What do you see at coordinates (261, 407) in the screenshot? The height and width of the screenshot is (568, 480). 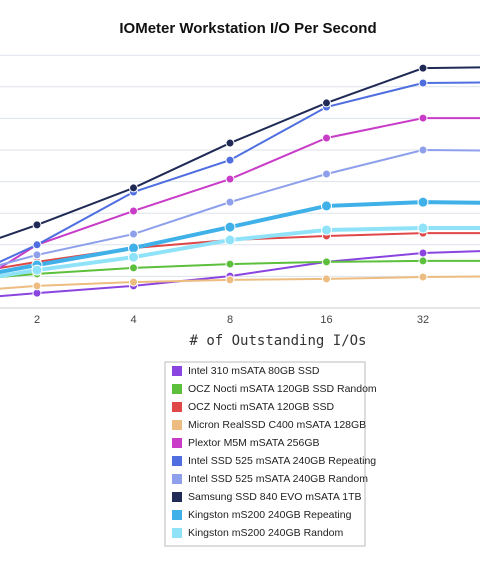 I see `legend-label: OCZ Nocti mSATA 120GB SSD` at bounding box center [261, 407].